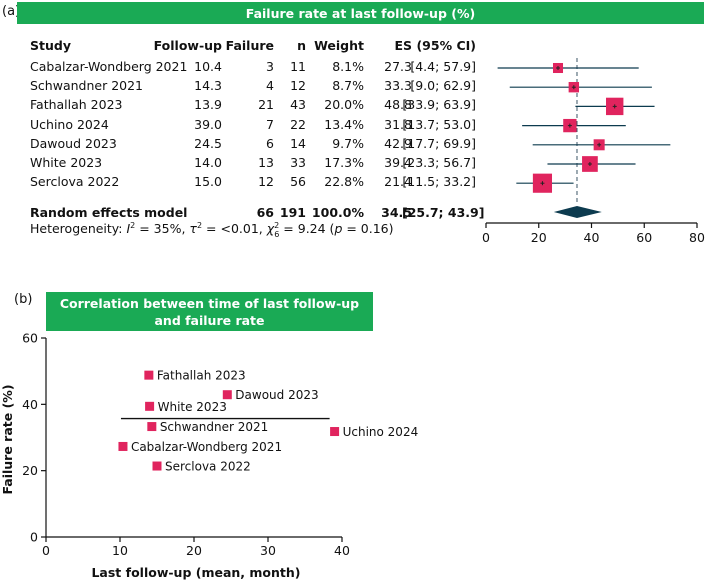 The width and height of the screenshot is (709, 582). What do you see at coordinates (298, 124) in the screenshot?
I see `row-3-n: 22` at bounding box center [298, 124].